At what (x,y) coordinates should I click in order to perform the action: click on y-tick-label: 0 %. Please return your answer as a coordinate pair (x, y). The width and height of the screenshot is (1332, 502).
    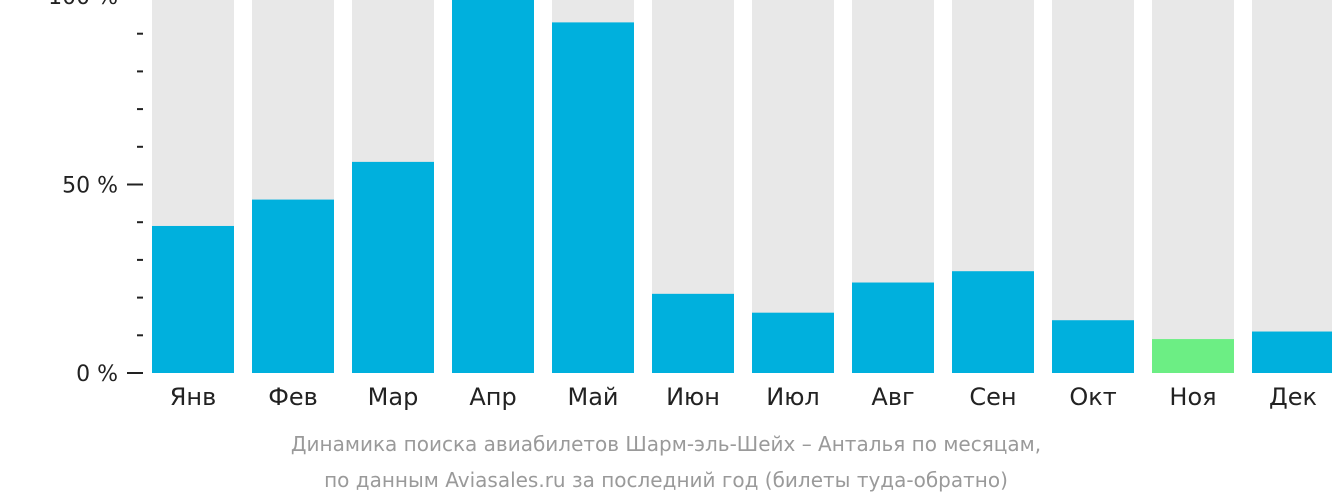
    Looking at the image, I should click on (97, 374).